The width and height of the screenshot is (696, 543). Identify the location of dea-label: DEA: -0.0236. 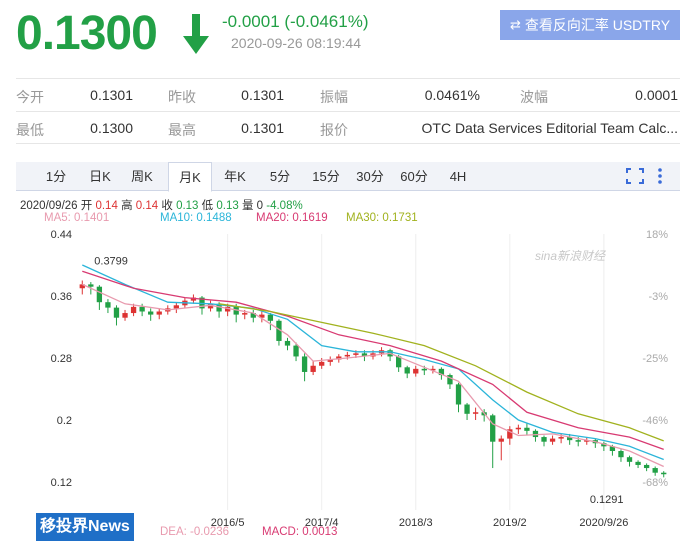
(195, 532).